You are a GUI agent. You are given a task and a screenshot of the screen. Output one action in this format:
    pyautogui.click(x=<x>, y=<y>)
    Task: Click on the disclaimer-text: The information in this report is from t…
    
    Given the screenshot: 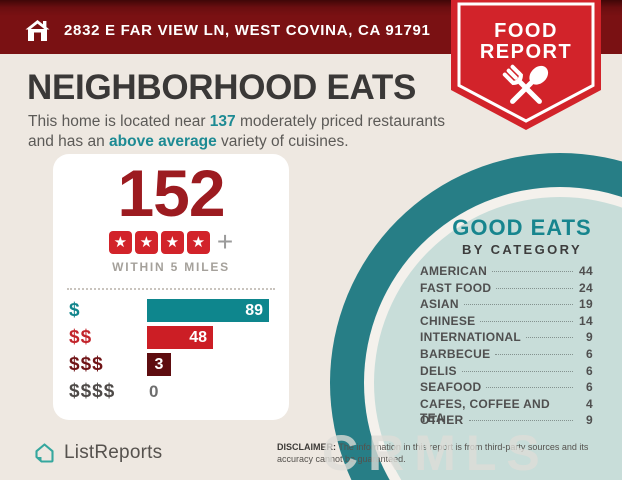 What is the action you would take?
    pyautogui.click(x=433, y=453)
    